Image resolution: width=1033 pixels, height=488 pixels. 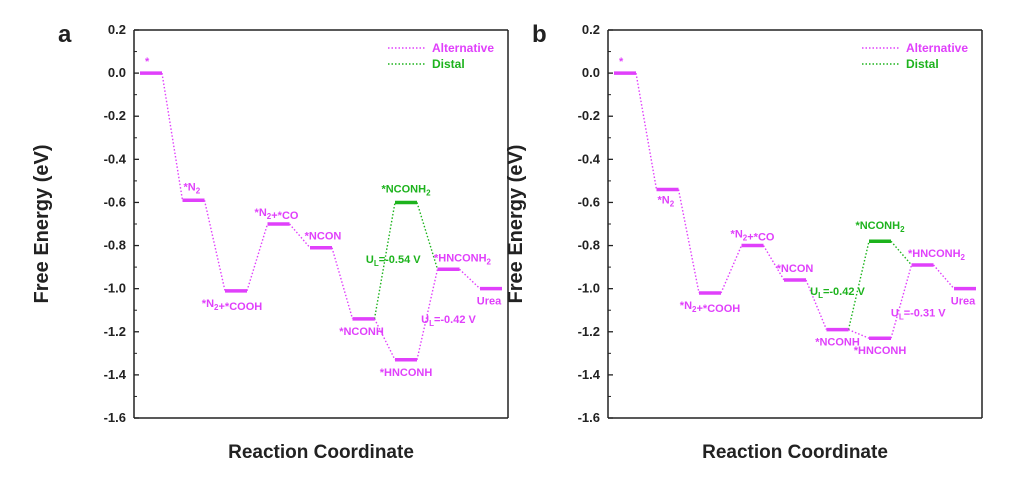 What do you see at coordinates (918, 315) in the screenshot?
I see `limiting-potential-label: UL=-0.31 V` at bounding box center [918, 315].